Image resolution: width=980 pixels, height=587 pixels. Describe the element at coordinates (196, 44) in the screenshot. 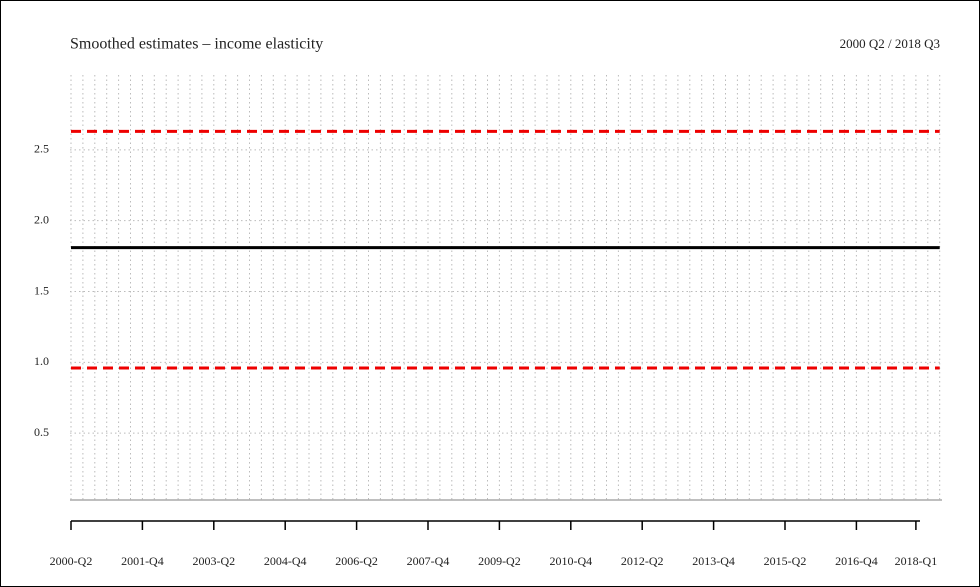

I see `chart-title: Smoothed estimates – income elasticity` at that location.